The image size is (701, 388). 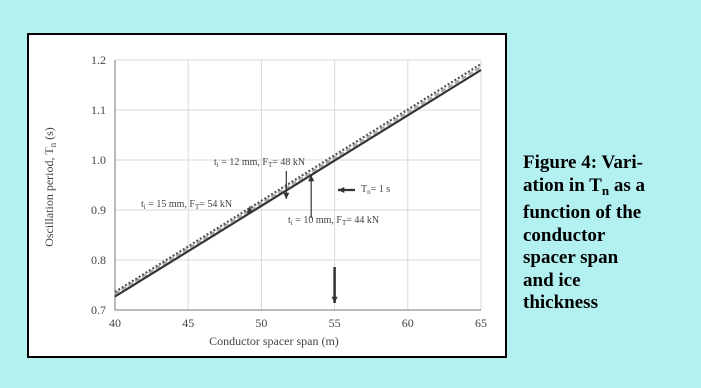 I want to click on y-tick-label: 1.1, so click(x=98, y=110).